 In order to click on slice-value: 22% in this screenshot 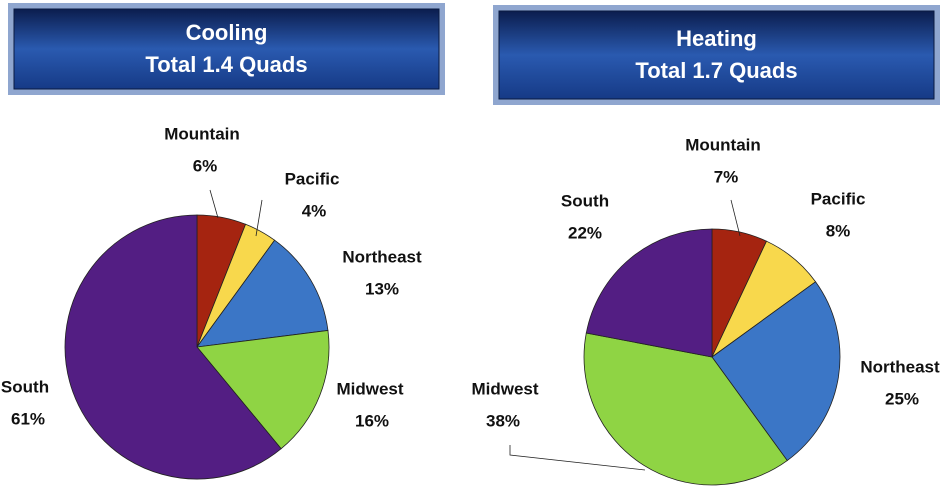, I will do `click(585, 232)`.